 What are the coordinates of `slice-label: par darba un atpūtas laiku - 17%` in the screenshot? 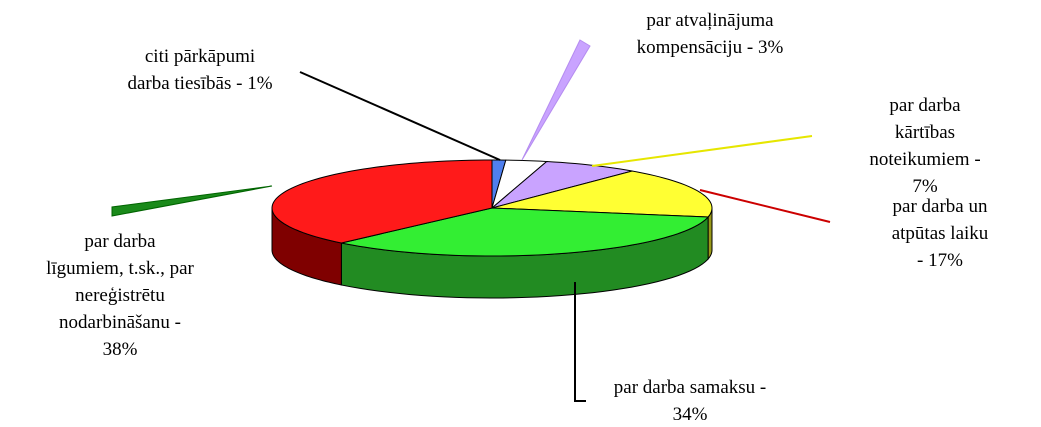 It's located at (940, 233).